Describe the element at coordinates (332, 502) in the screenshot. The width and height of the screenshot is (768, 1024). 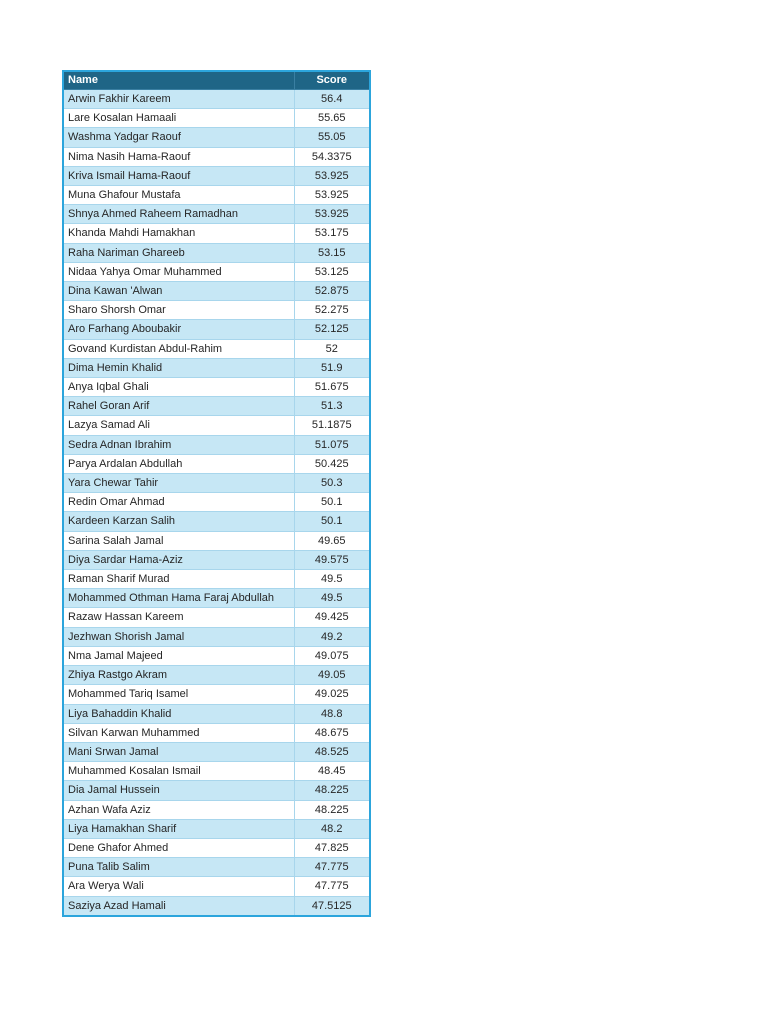
I see `cell-score: 50.1` at that location.